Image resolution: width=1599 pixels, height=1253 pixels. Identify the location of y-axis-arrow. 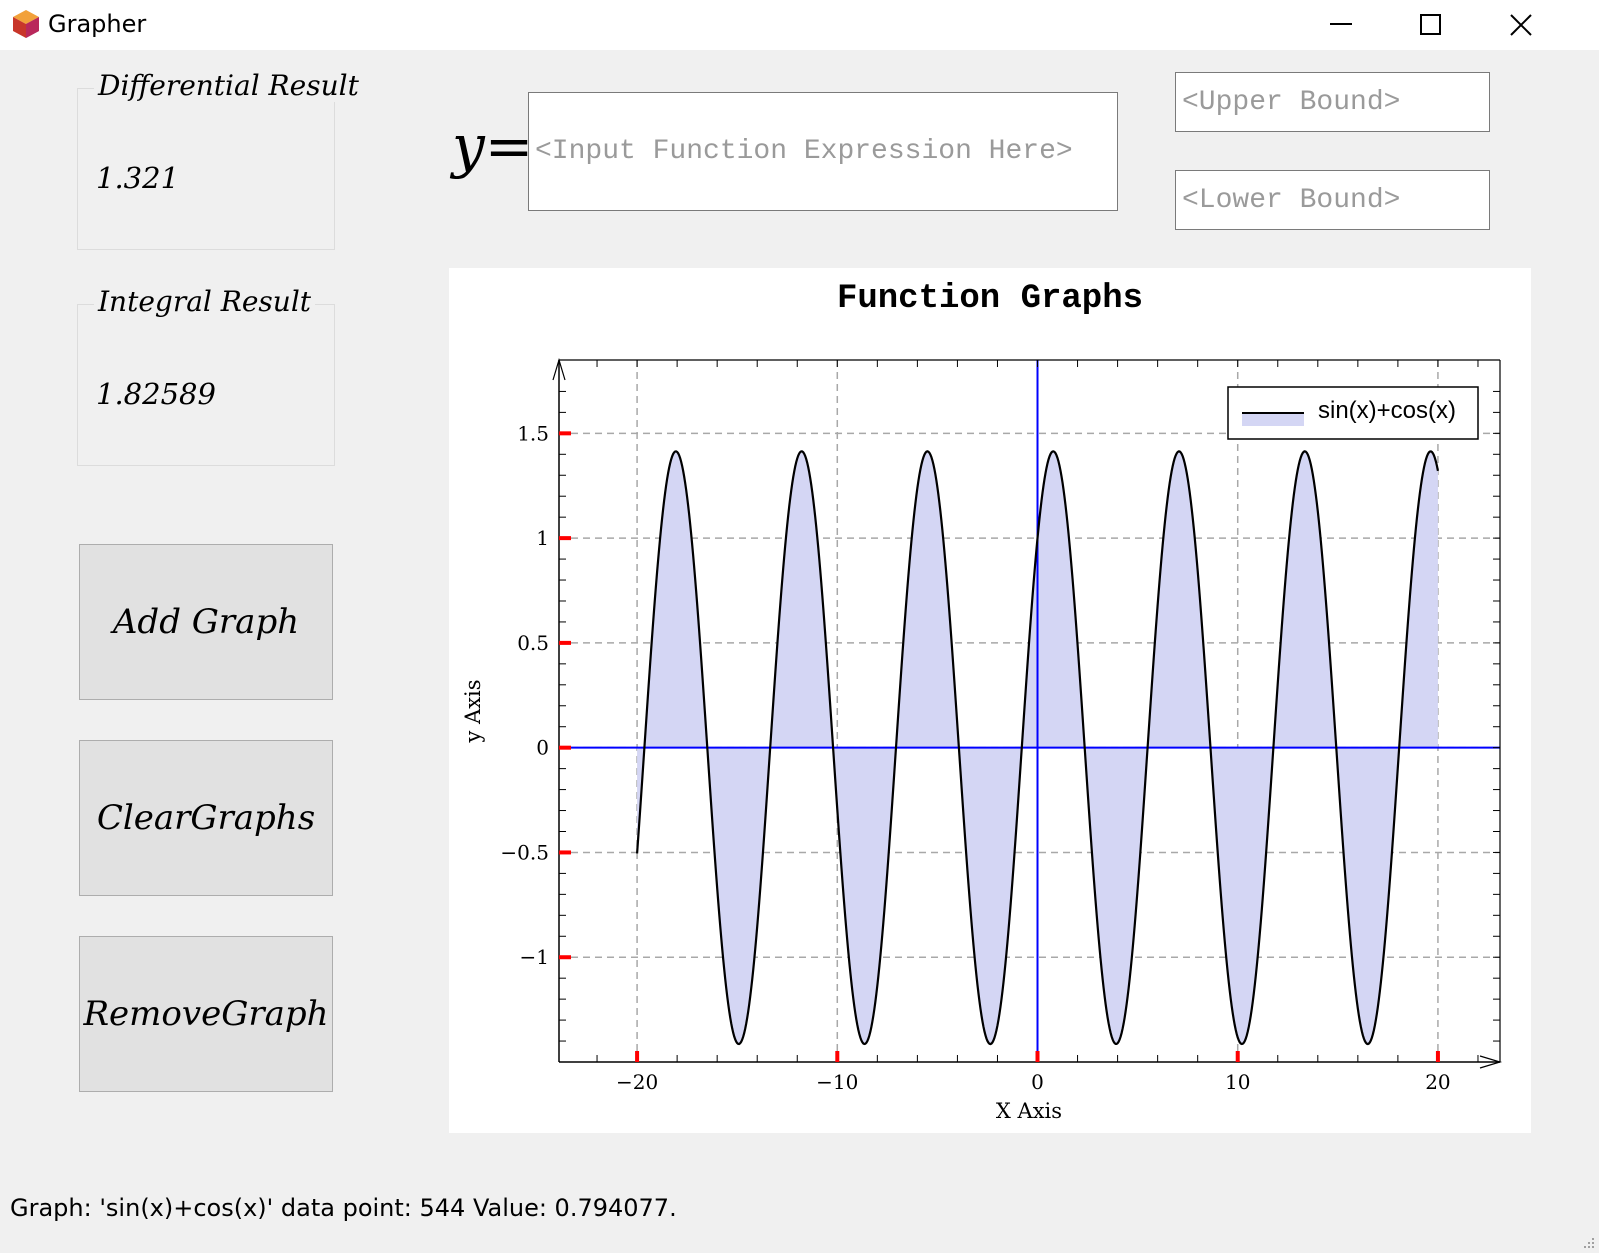
(559, 369).